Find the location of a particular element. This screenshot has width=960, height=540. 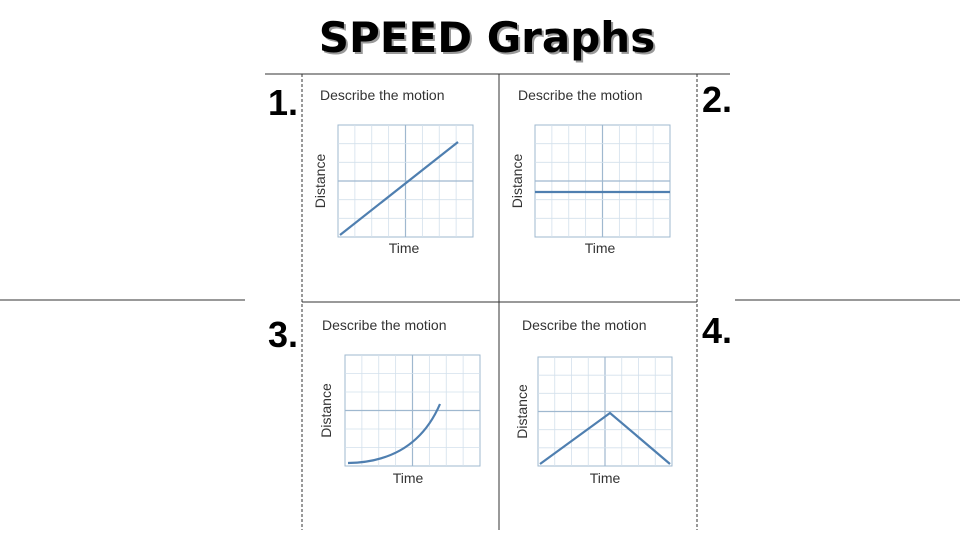

title-shadow: SPEED Graphs is located at coordinates (489, 39).